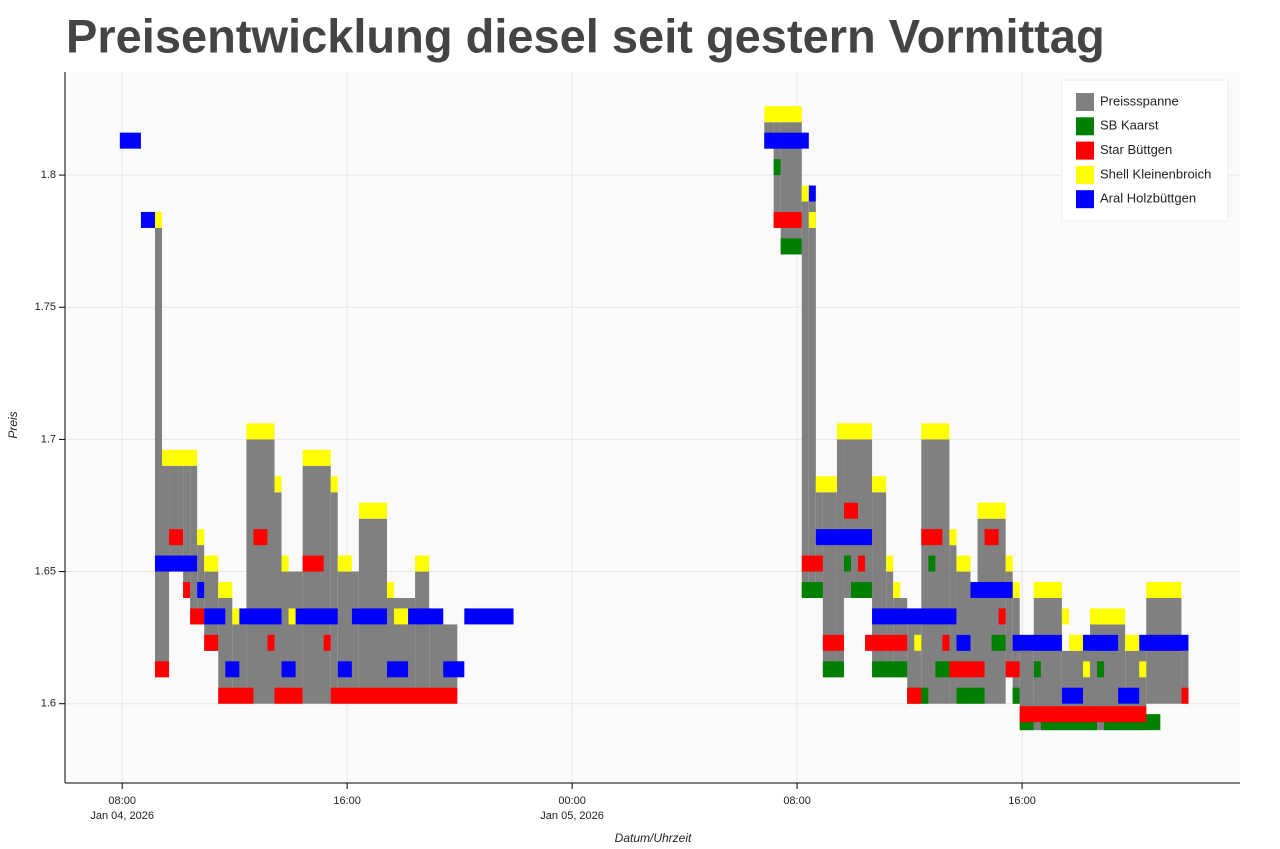 Image resolution: width=1280 pixels, height=849 pixels. I want to click on x-tick-label: 08:00 Jan 04, 2026, so click(122, 808).